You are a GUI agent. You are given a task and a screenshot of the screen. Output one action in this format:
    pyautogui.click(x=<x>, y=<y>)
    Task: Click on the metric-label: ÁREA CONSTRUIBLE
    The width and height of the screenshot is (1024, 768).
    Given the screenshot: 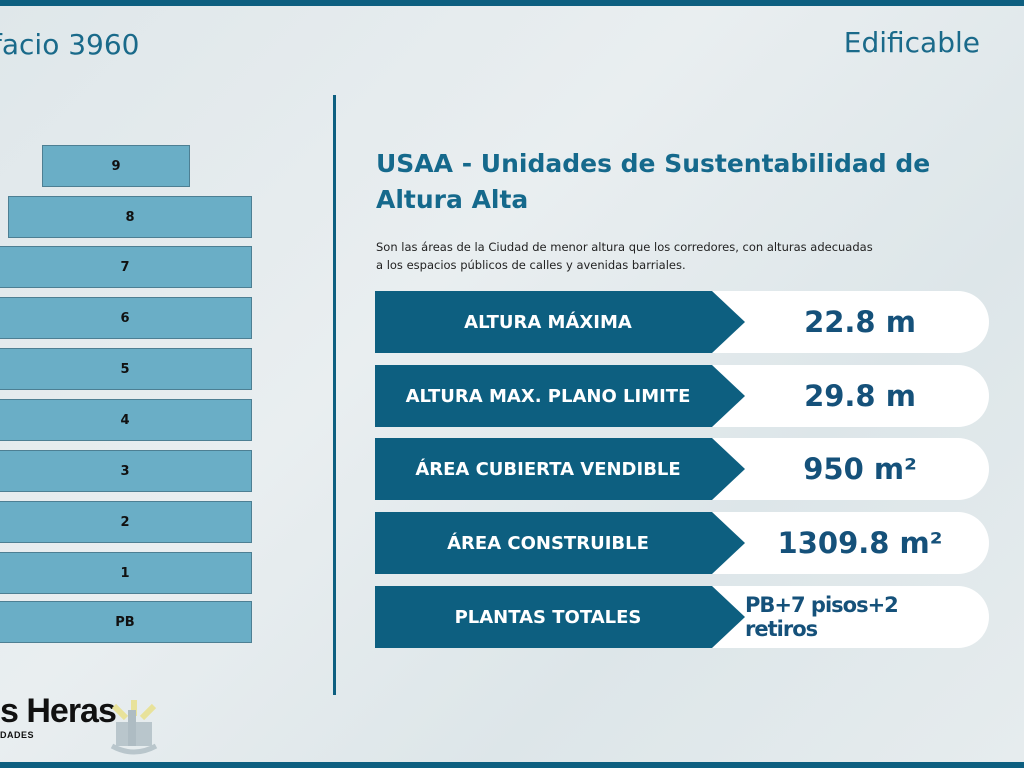 What is the action you would take?
    pyautogui.click(x=560, y=543)
    